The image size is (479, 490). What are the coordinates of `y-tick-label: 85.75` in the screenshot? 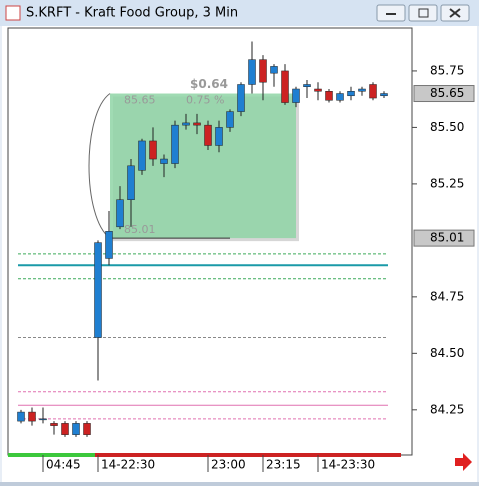 It's located at (447, 70).